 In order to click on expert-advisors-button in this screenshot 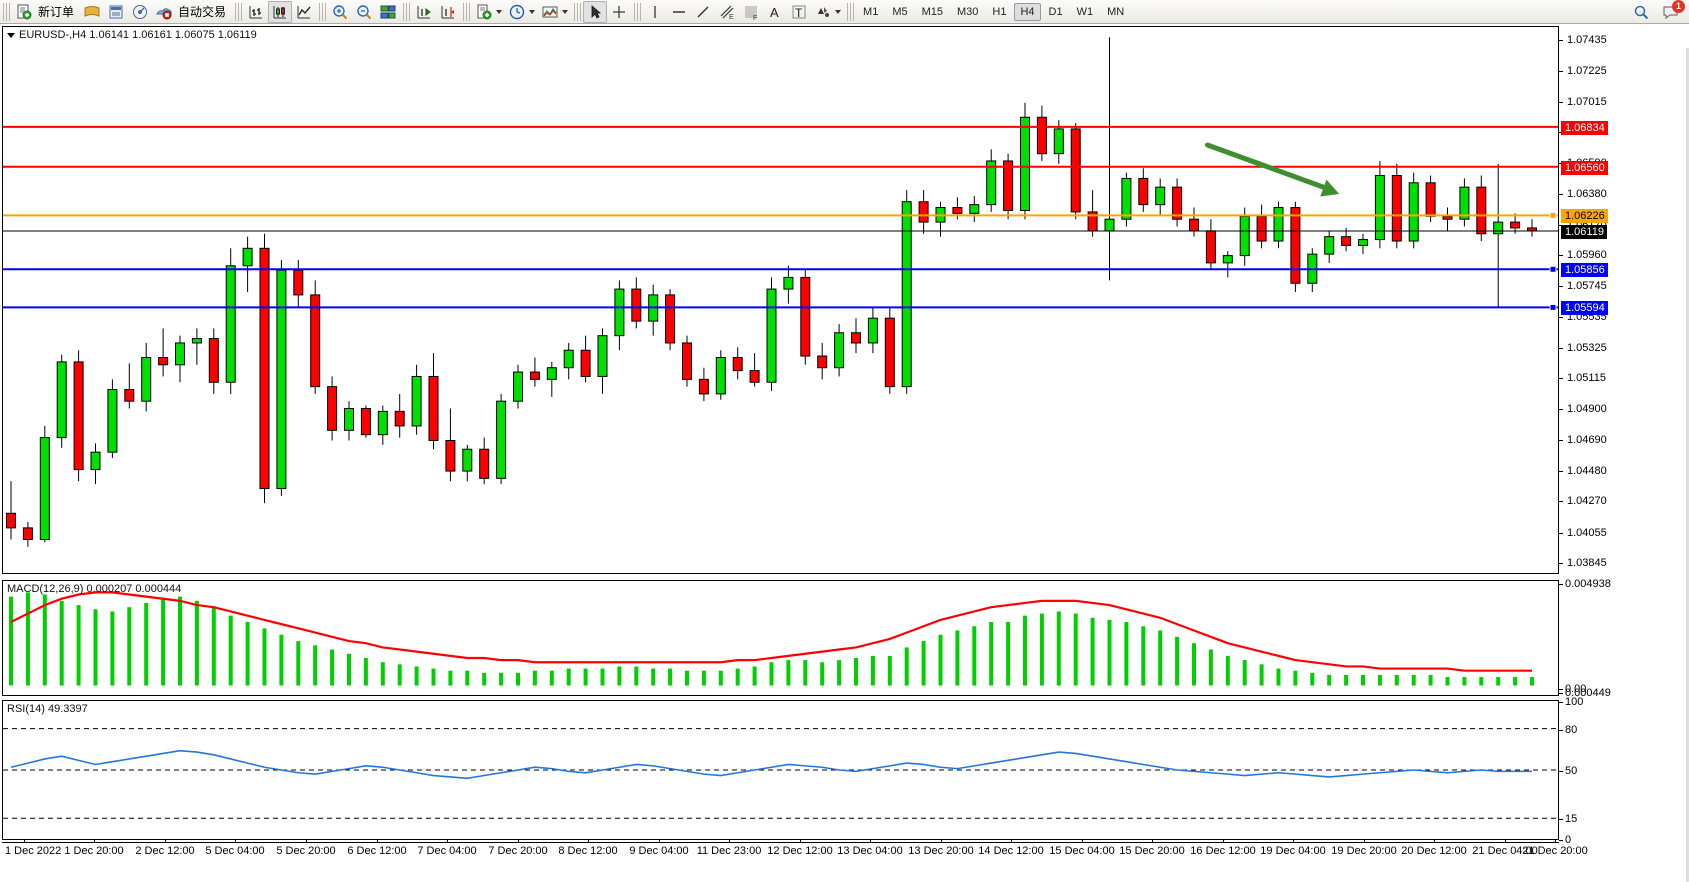, I will do `click(92, 12)`.